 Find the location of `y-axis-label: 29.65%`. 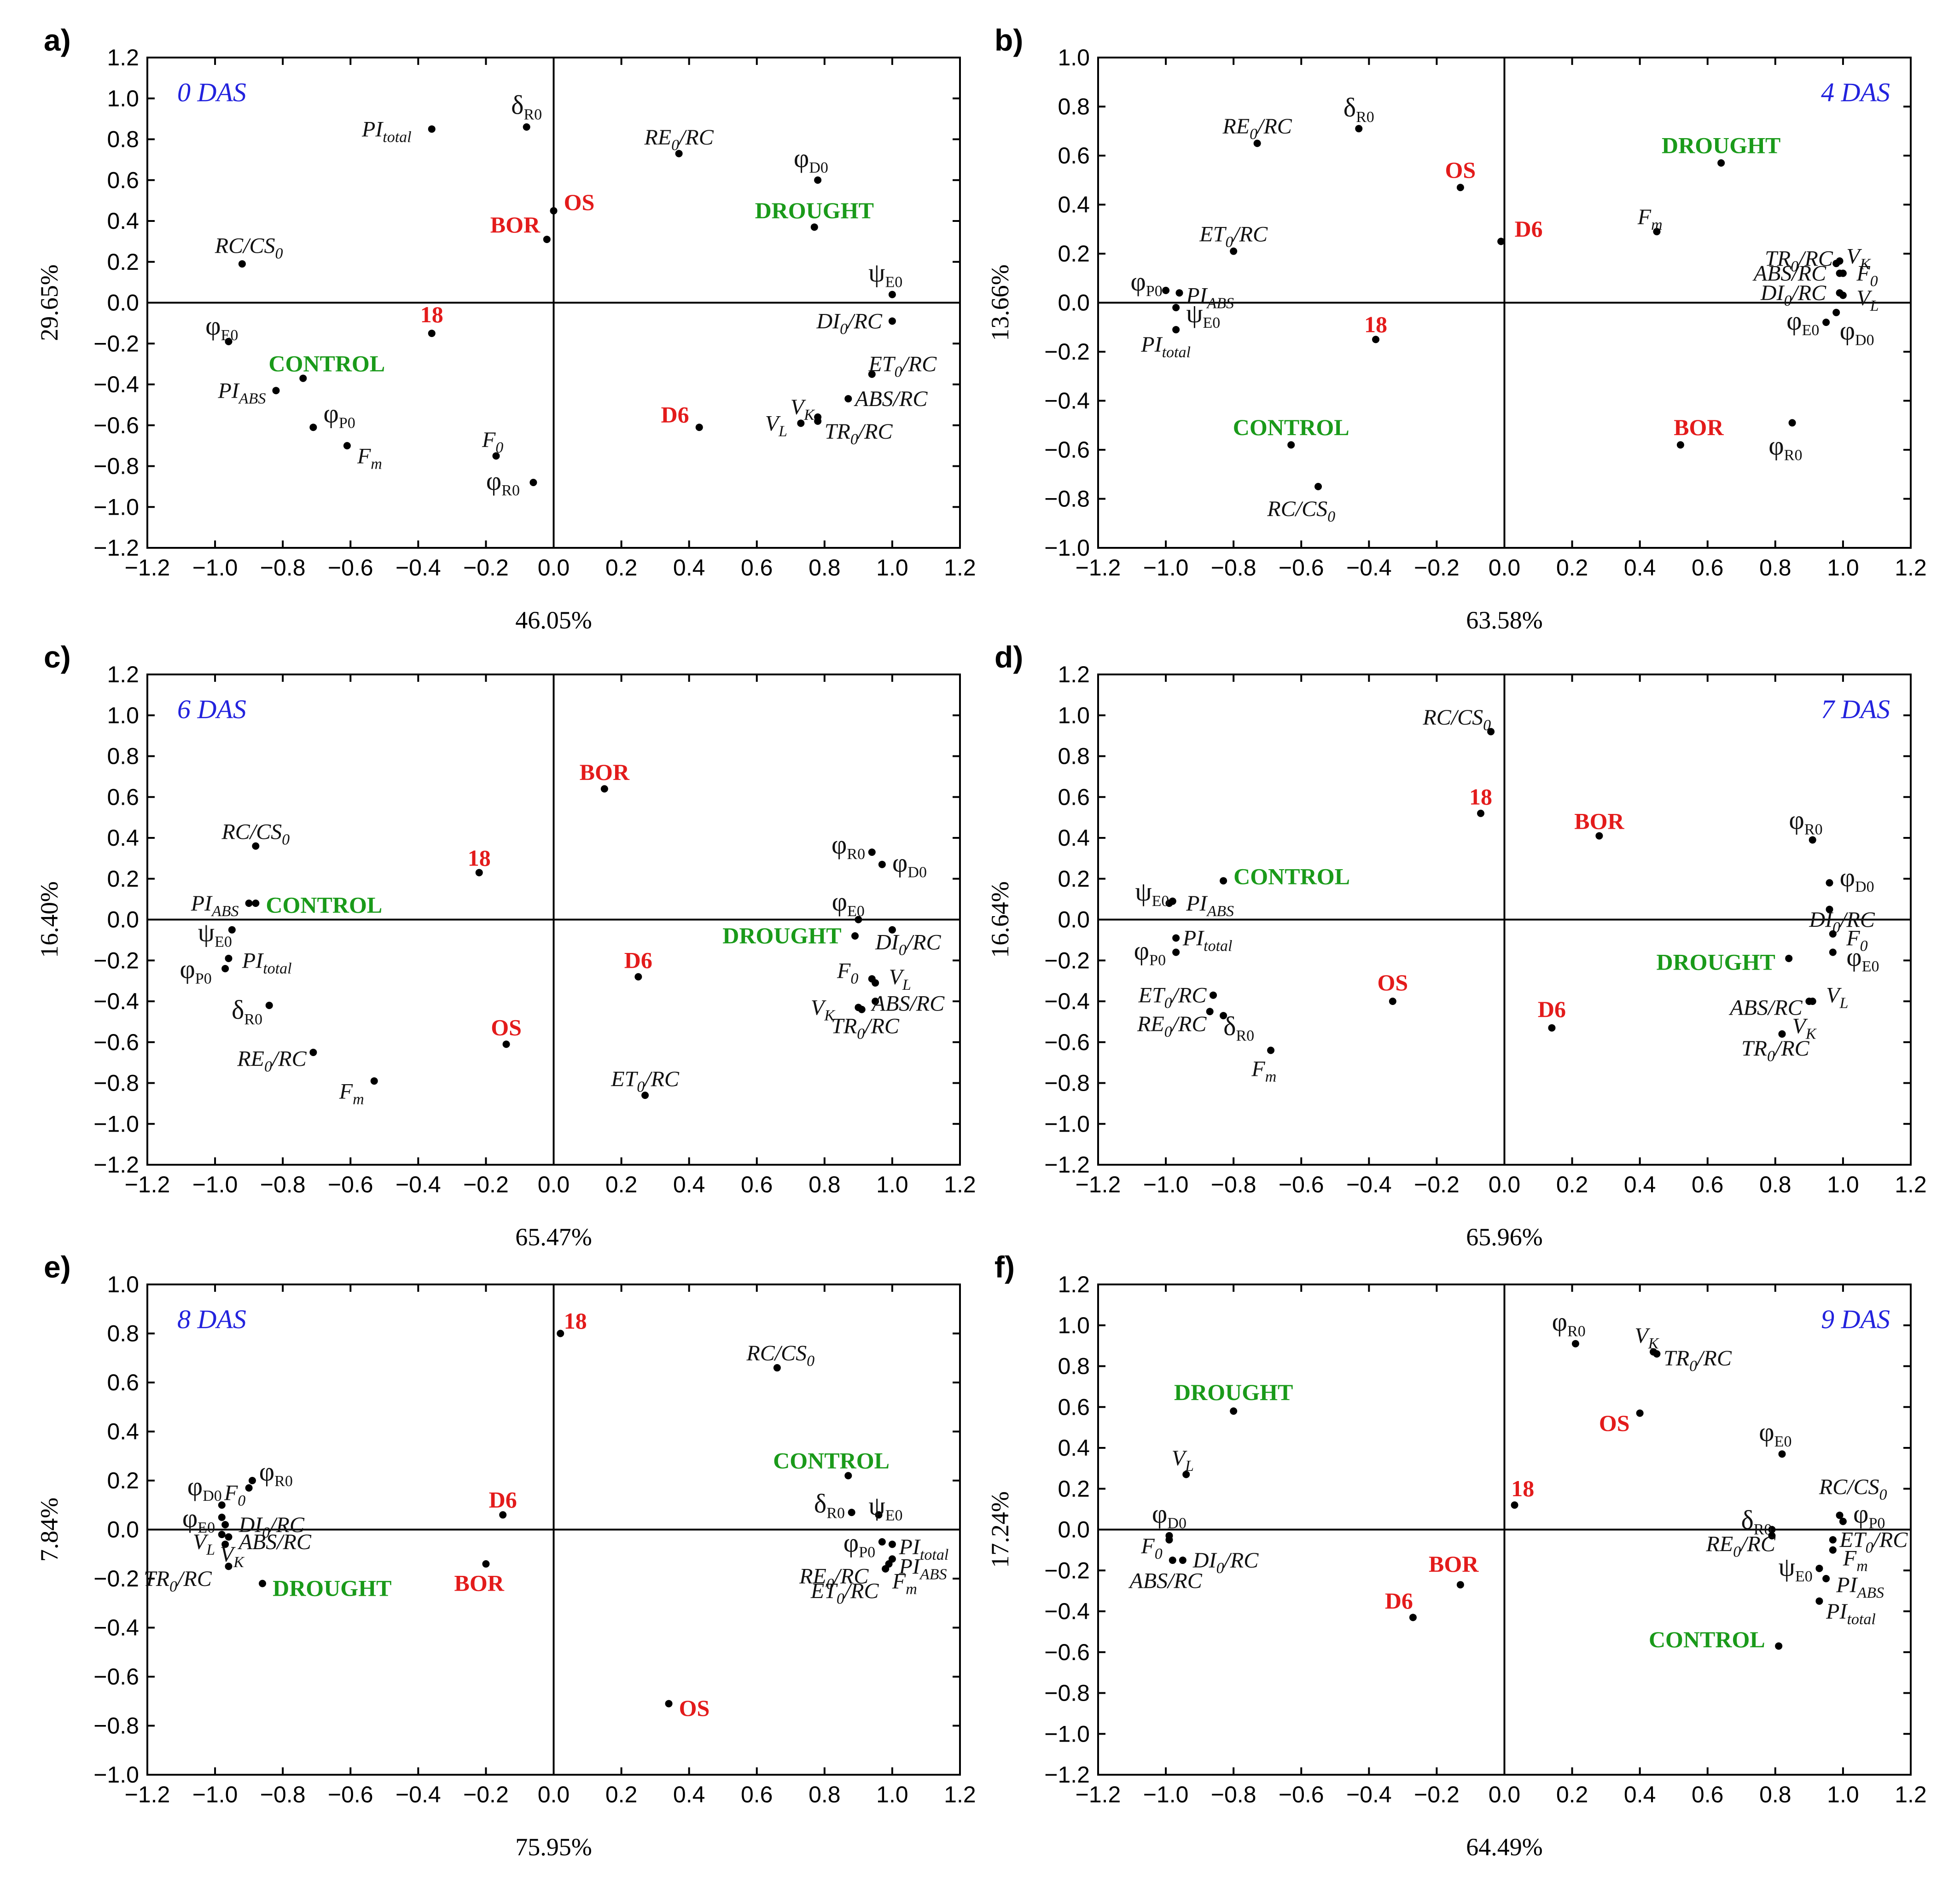

y-axis-label: 29.65% is located at coordinates (49, 302).